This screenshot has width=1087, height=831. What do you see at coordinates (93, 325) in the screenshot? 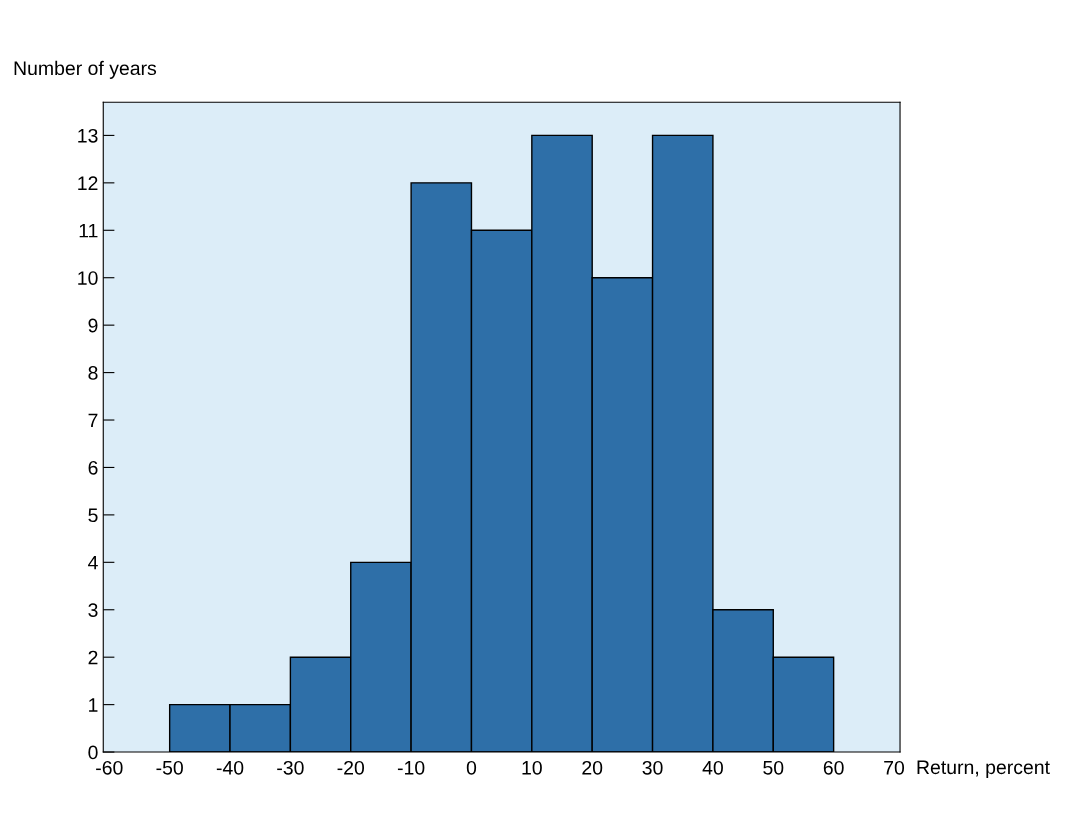
I see `y-tick-label: 9` at bounding box center [93, 325].